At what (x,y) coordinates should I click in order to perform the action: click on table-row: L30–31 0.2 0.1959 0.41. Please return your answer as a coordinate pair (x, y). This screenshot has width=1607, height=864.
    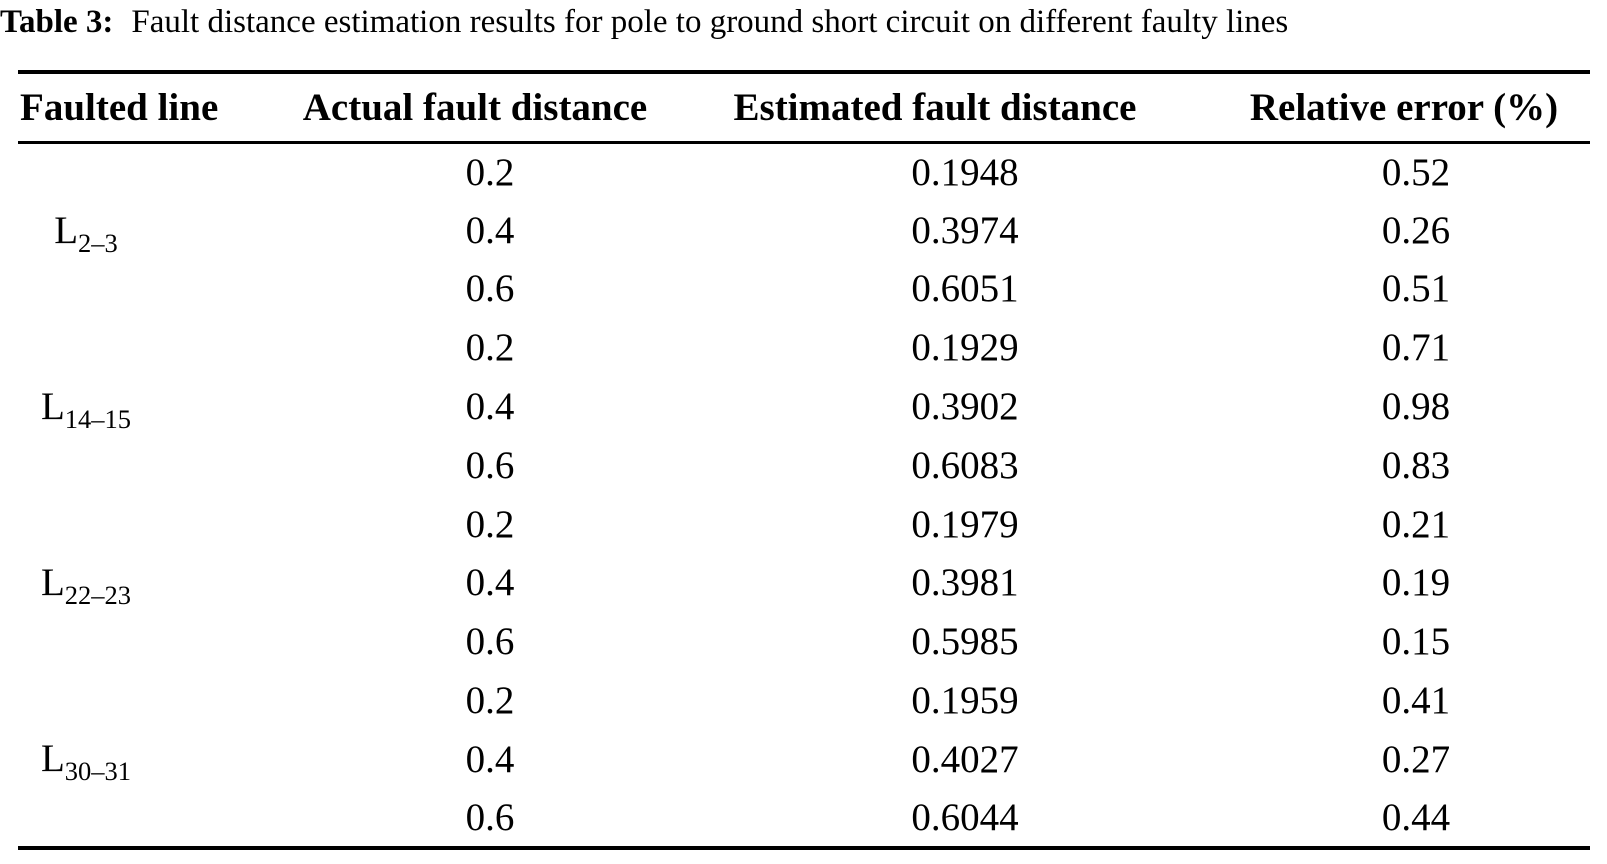
    Looking at the image, I should click on (804, 727).